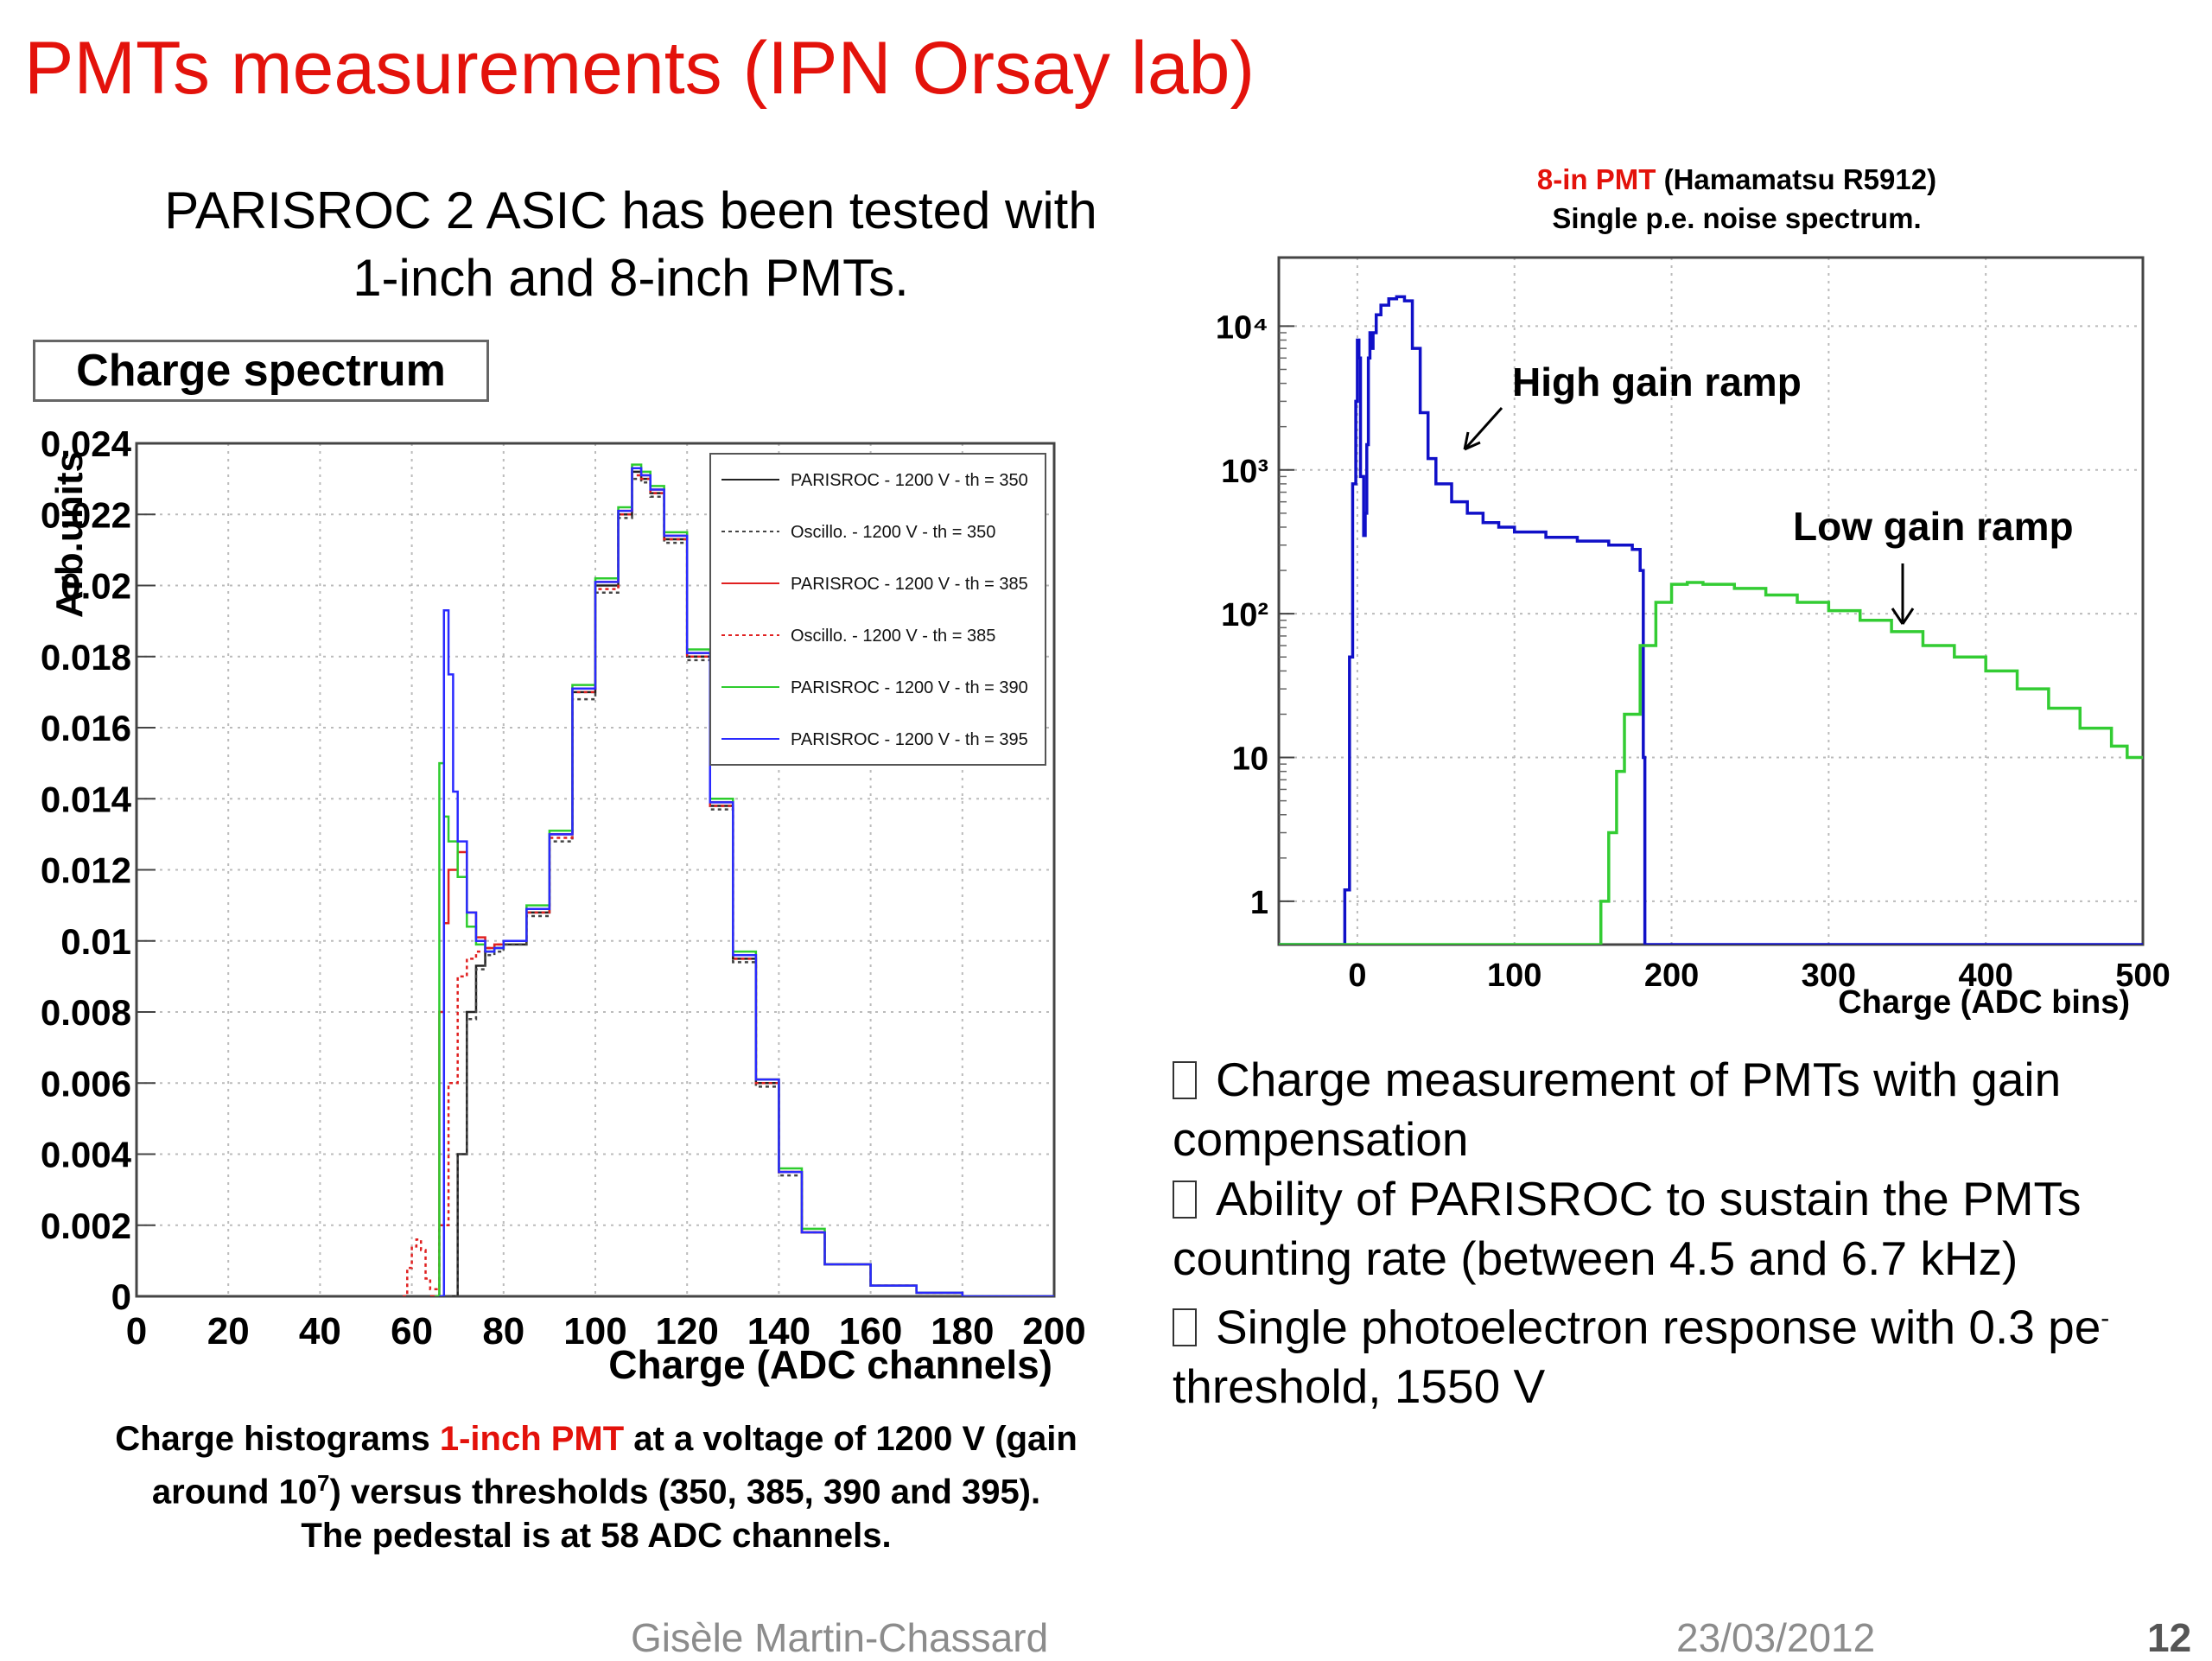 The width and height of the screenshot is (2212, 1661). I want to click on left-x-axis-label: Charge (ADC channels), so click(830, 1364).